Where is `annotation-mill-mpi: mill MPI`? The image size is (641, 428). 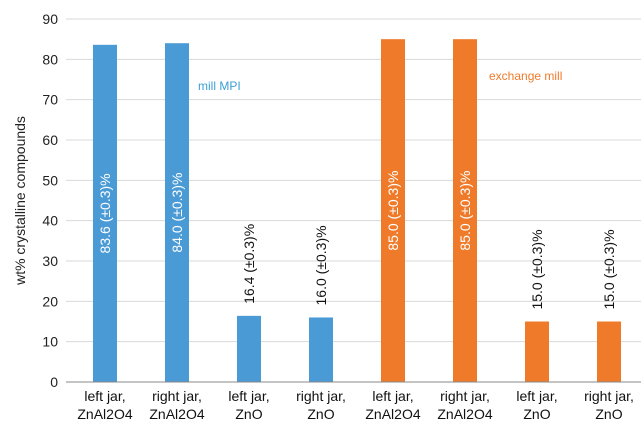
annotation-mill-mpi: mill MPI is located at coordinates (219, 86).